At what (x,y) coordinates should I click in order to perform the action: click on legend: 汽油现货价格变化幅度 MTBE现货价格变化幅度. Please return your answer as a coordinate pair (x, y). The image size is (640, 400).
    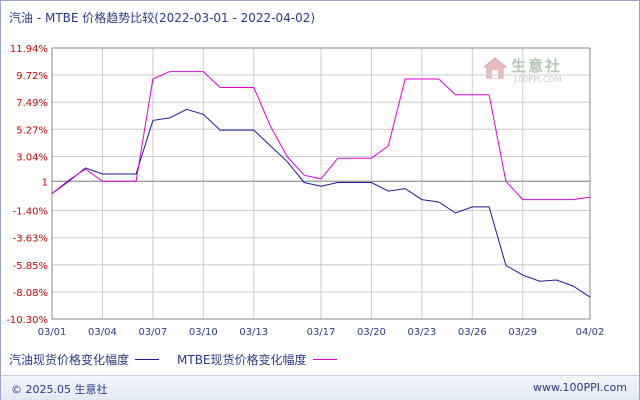
    Looking at the image, I should click on (182, 359).